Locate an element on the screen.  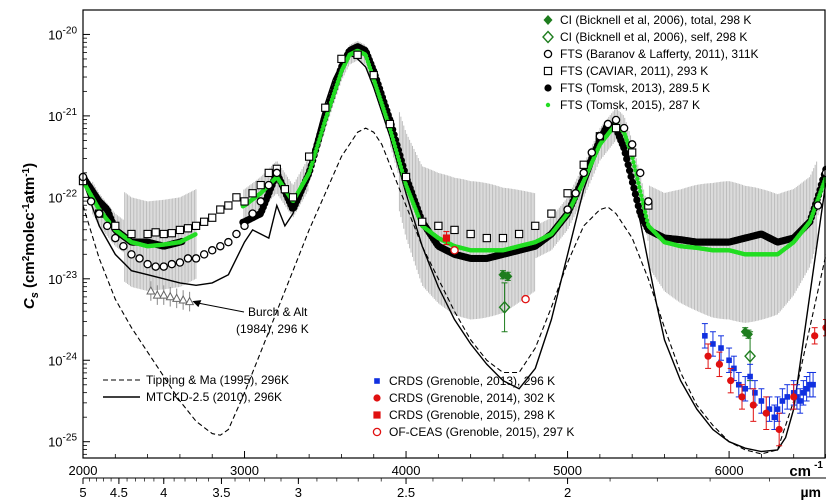
y-tick-exponent: -23 is located at coordinates (70, 275).